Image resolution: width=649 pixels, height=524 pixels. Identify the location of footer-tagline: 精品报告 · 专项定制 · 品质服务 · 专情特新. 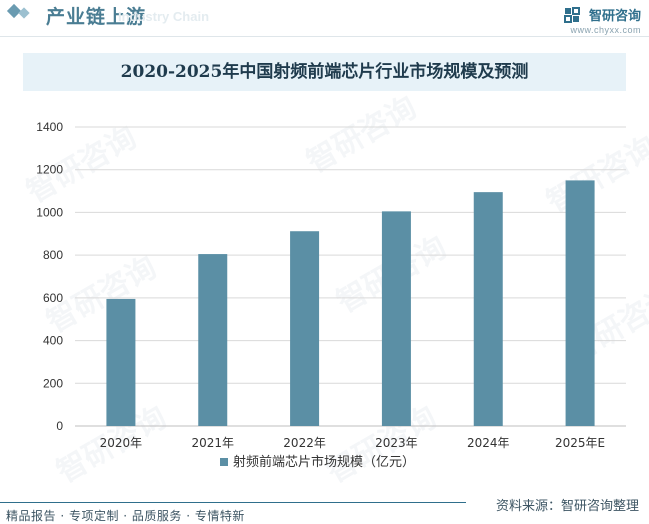
(125, 516).